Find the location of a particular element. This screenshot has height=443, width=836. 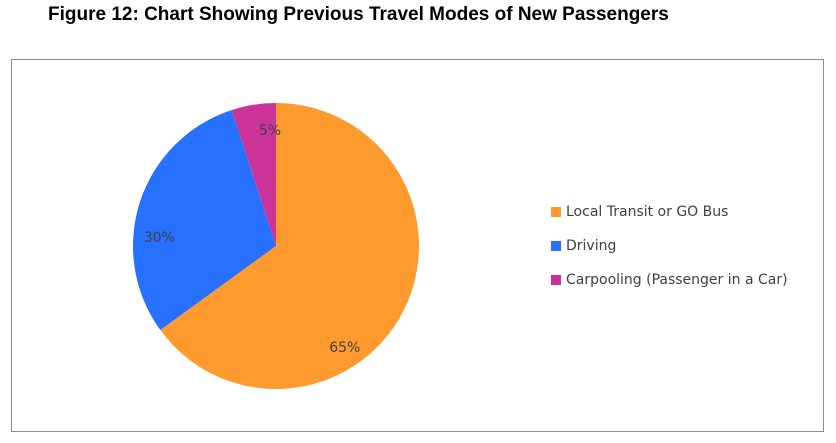

pie-slice-driving is located at coordinates (204, 220).